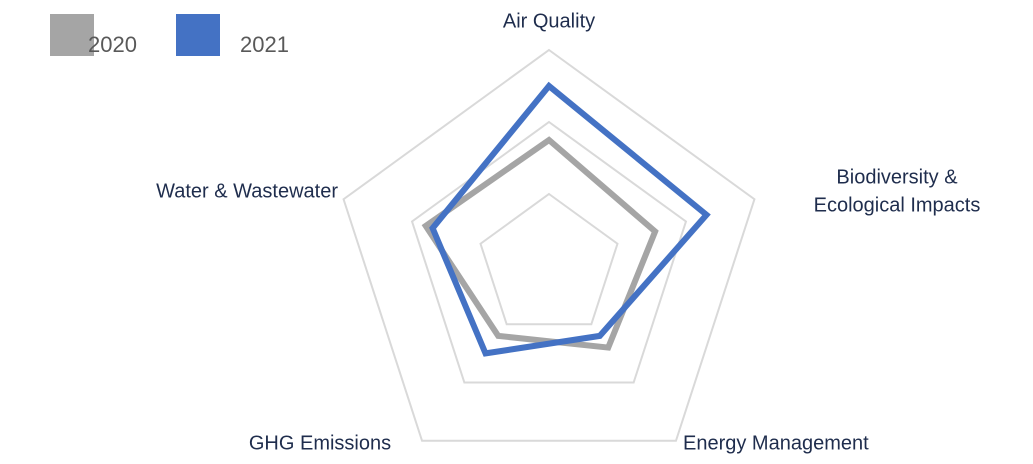 The image size is (1033, 464). Describe the element at coordinates (112, 44) in the screenshot. I see `legend-label: 2020` at that location.